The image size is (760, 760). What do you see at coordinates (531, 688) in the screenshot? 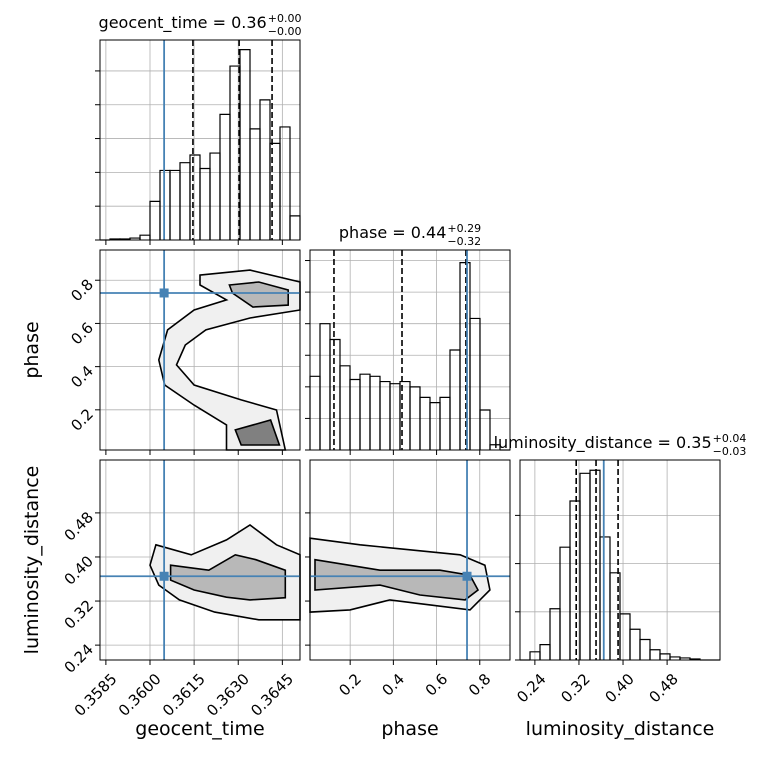
I see `x-tick-label: 0.24` at bounding box center [531, 688].